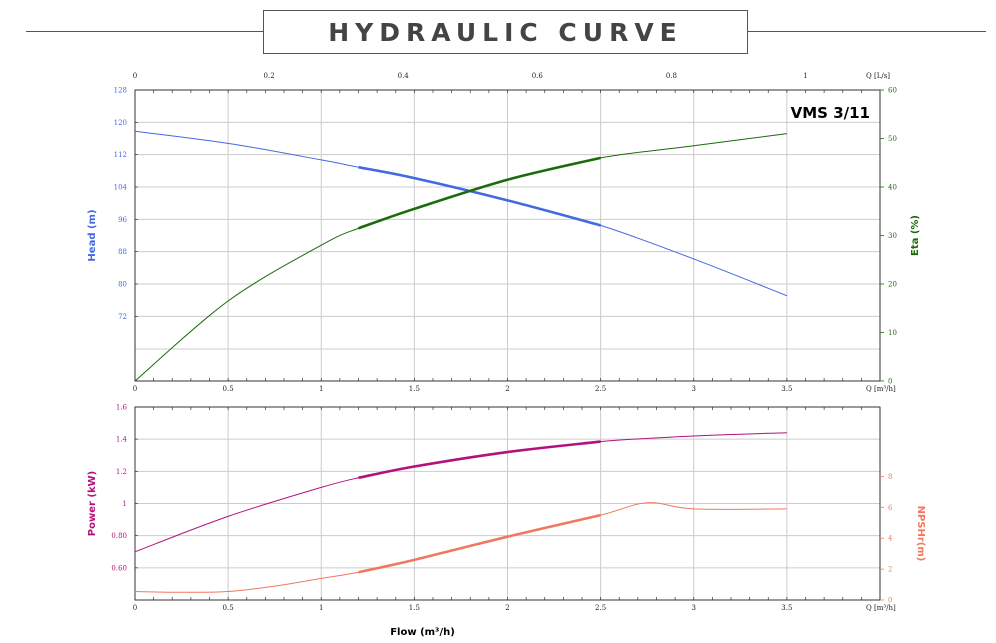  What do you see at coordinates (890, 570) in the screenshot?
I see `lower-right-tick-label: 2` at bounding box center [890, 570].